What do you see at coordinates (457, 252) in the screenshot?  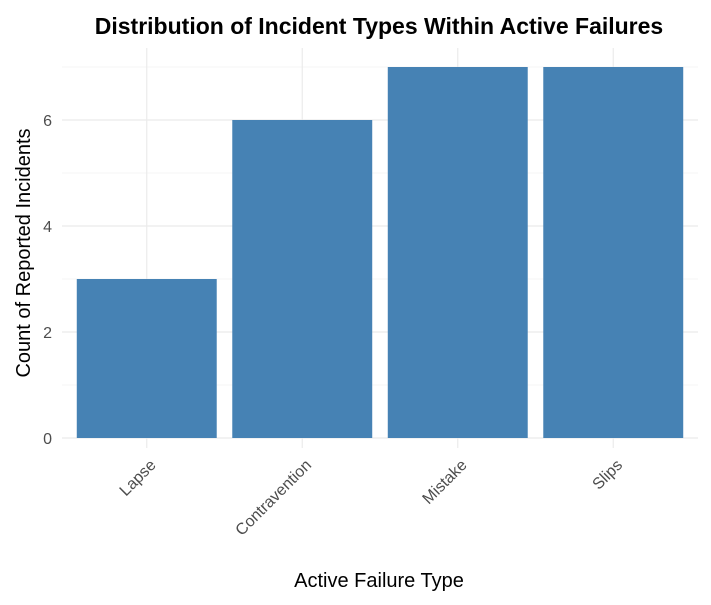 I see `bar-mistake` at bounding box center [457, 252].